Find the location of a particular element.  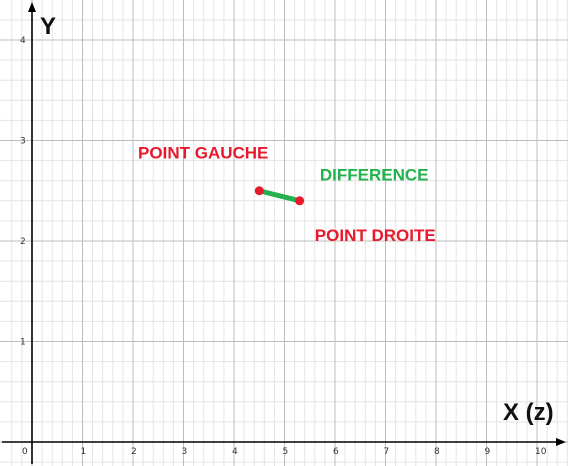

x-tick-label: 1 is located at coordinates (84, 452).